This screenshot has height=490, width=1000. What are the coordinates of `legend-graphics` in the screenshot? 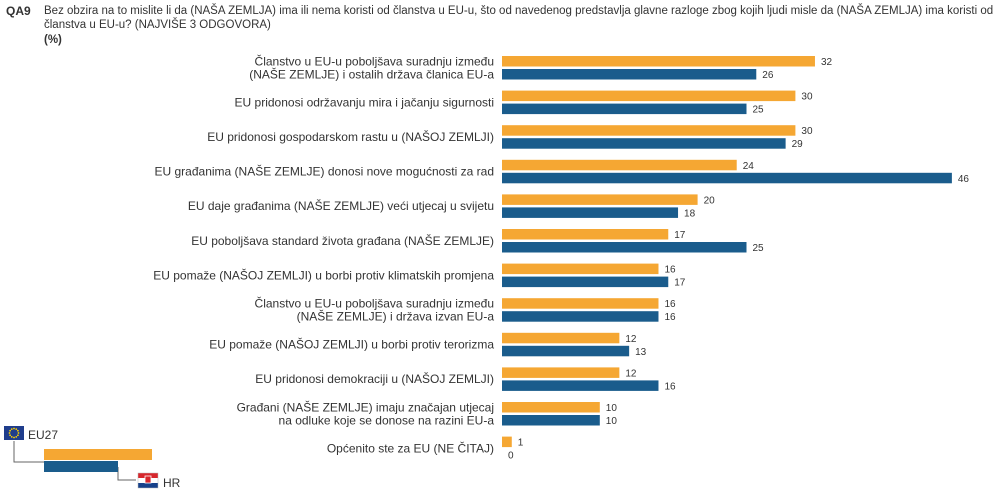 It's located at (81, 457).